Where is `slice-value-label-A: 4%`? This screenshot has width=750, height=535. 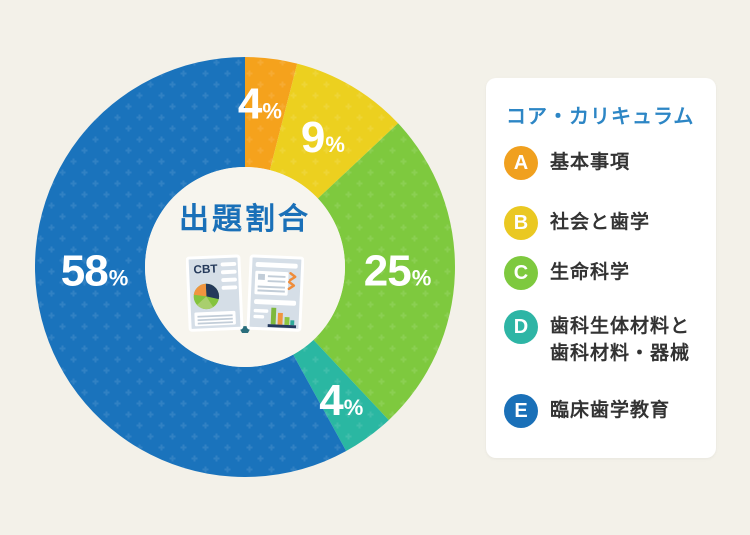 slice-value-label-A: 4% is located at coordinates (259, 104).